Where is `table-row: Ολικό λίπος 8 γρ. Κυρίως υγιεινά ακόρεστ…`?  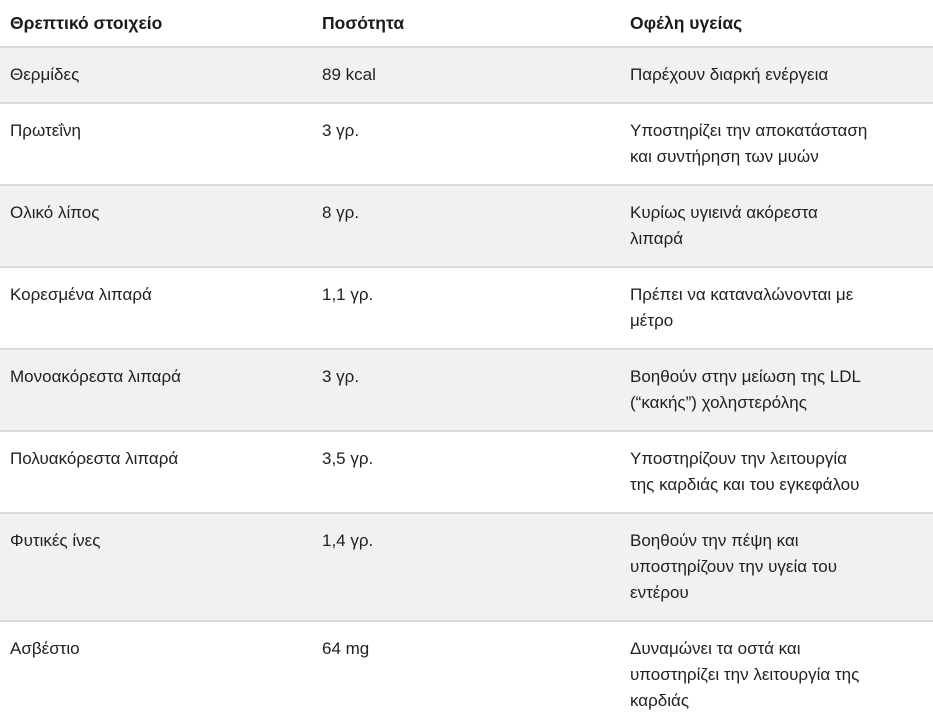 table-row: Ολικό λίπος 8 γρ. Κυρίως υγιεινά ακόρεστ… is located at coordinates (466, 226).